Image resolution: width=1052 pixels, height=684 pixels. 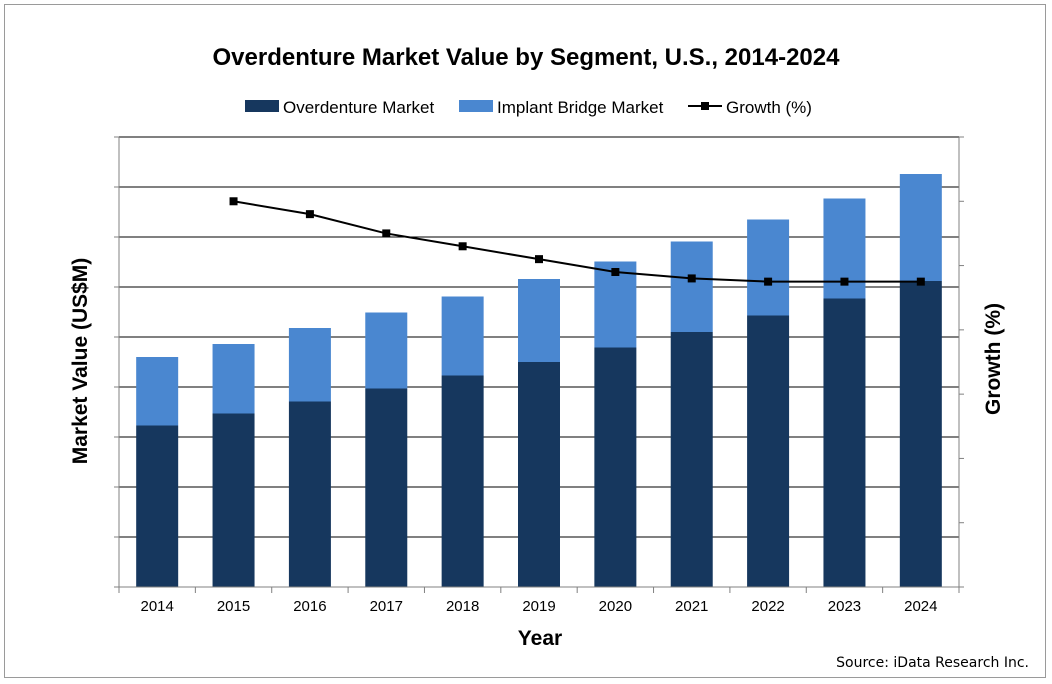 I want to click on x-tick-label: 2015, so click(x=233, y=606).